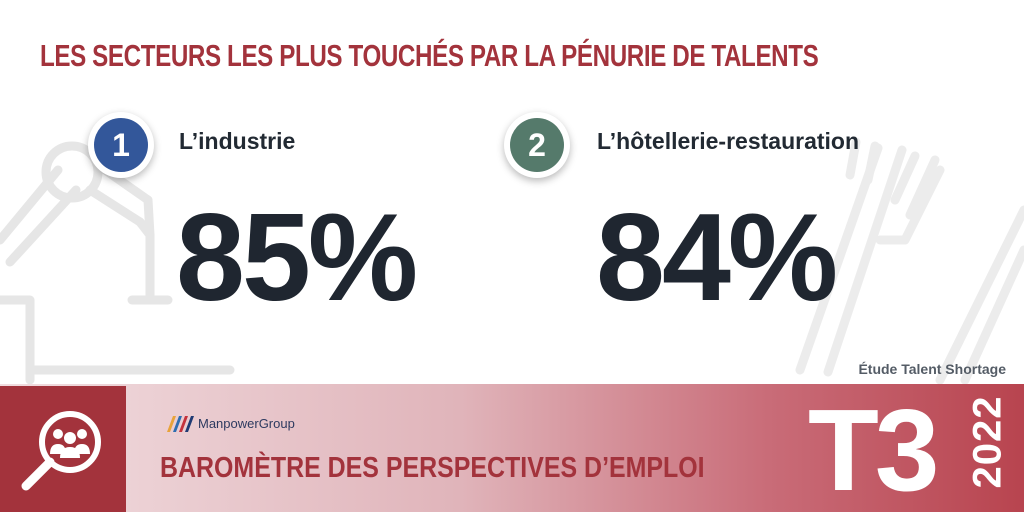  I want to click on sector-percentage-2: 84%, so click(717, 258).